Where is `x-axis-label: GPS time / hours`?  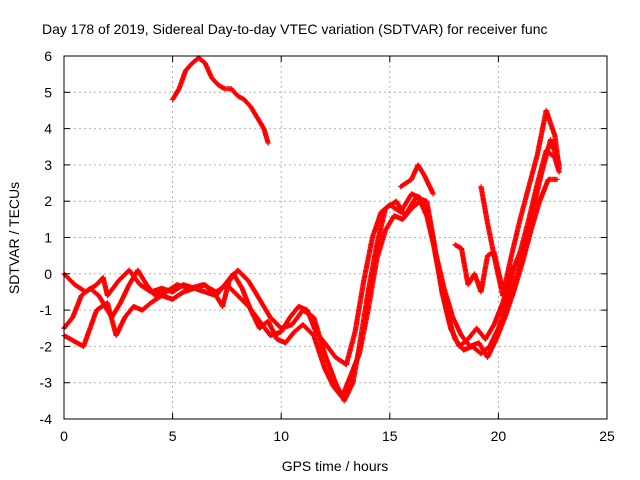
x-axis-label: GPS time / hours is located at coordinates (335, 466).